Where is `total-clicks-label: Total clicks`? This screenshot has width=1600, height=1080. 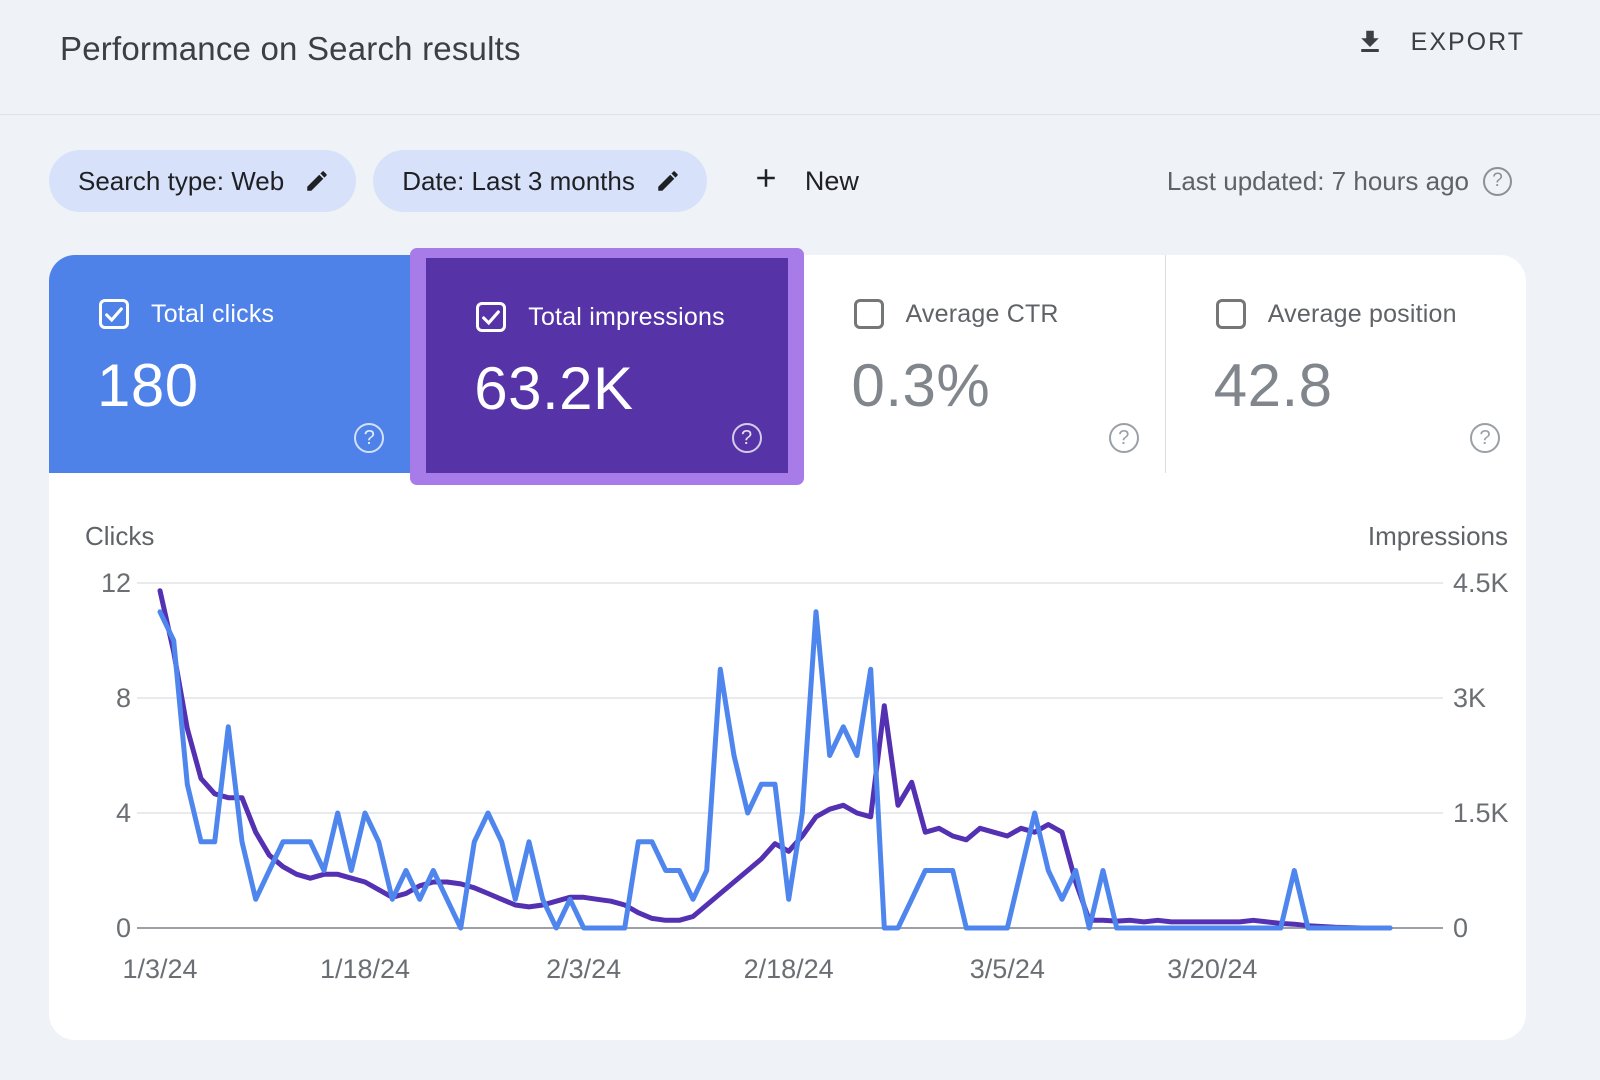 total-clicks-label: Total clicks is located at coordinates (213, 313).